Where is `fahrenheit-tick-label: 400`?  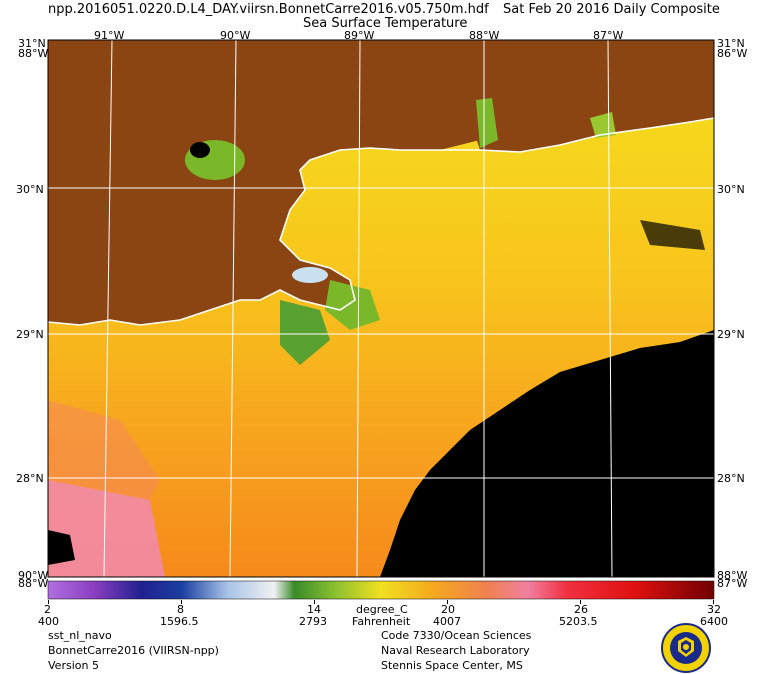 fahrenheit-tick-label: 400 is located at coordinates (48, 621).